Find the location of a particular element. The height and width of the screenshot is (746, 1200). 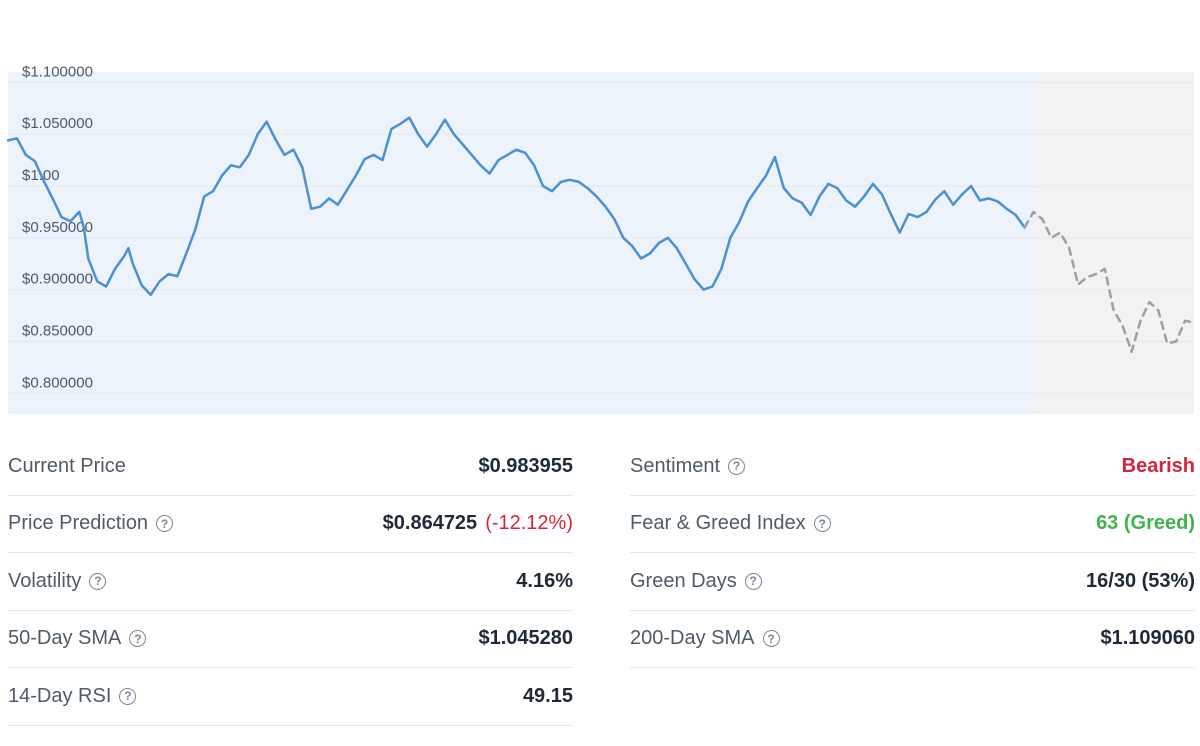

stat-value-text: 49.15 is located at coordinates (547, 695).